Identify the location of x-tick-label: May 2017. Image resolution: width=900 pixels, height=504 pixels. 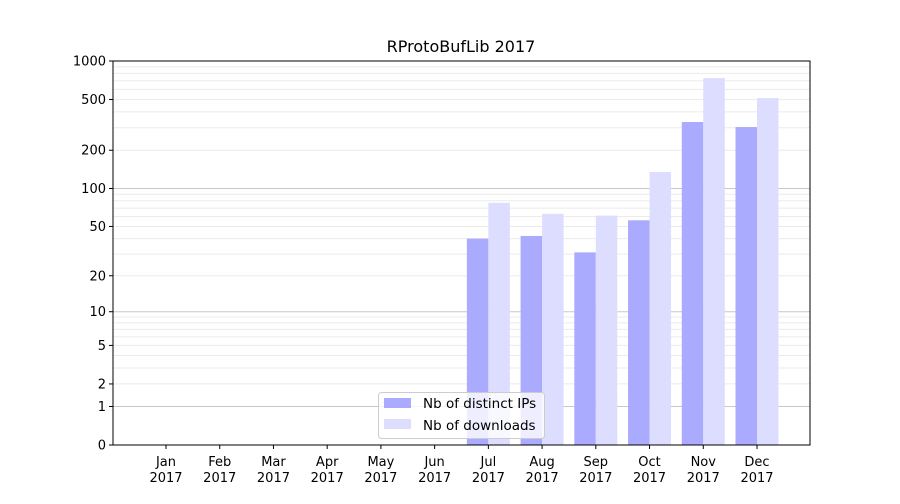
(380, 470).